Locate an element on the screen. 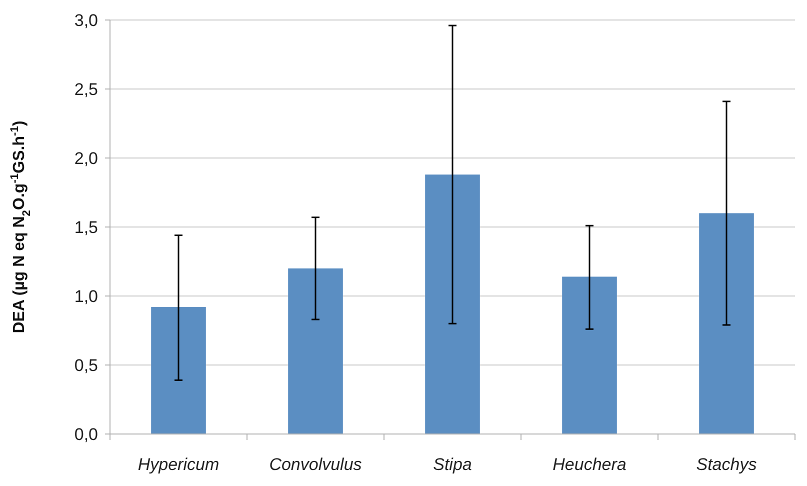 This screenshot has width=807, height=486. y-tick-label: 2,0 is located at coordinates (86, 158).